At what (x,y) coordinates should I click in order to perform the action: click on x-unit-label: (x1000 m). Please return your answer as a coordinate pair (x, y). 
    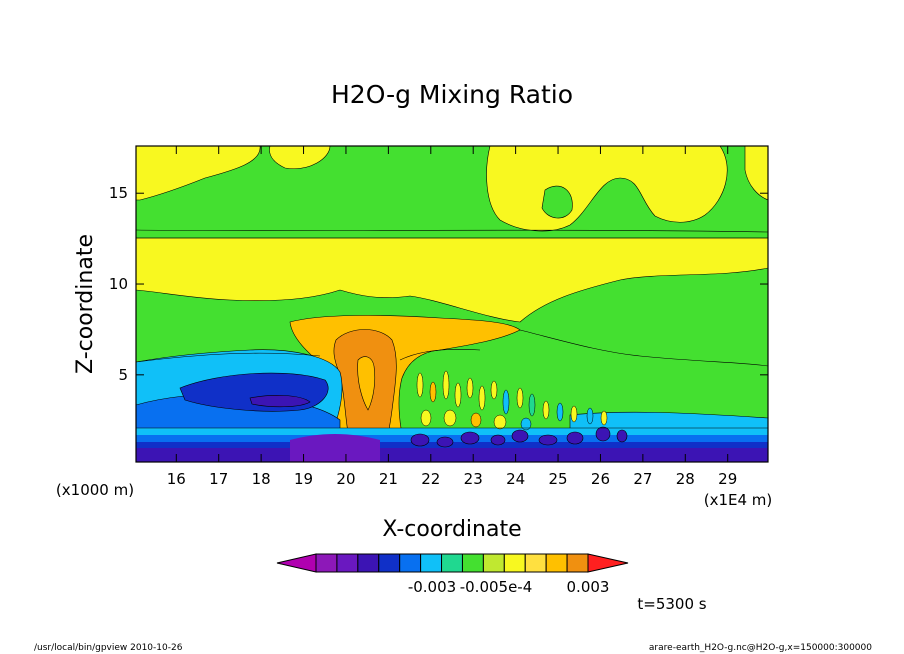
    Looking at the image, I should click on (95, 490).